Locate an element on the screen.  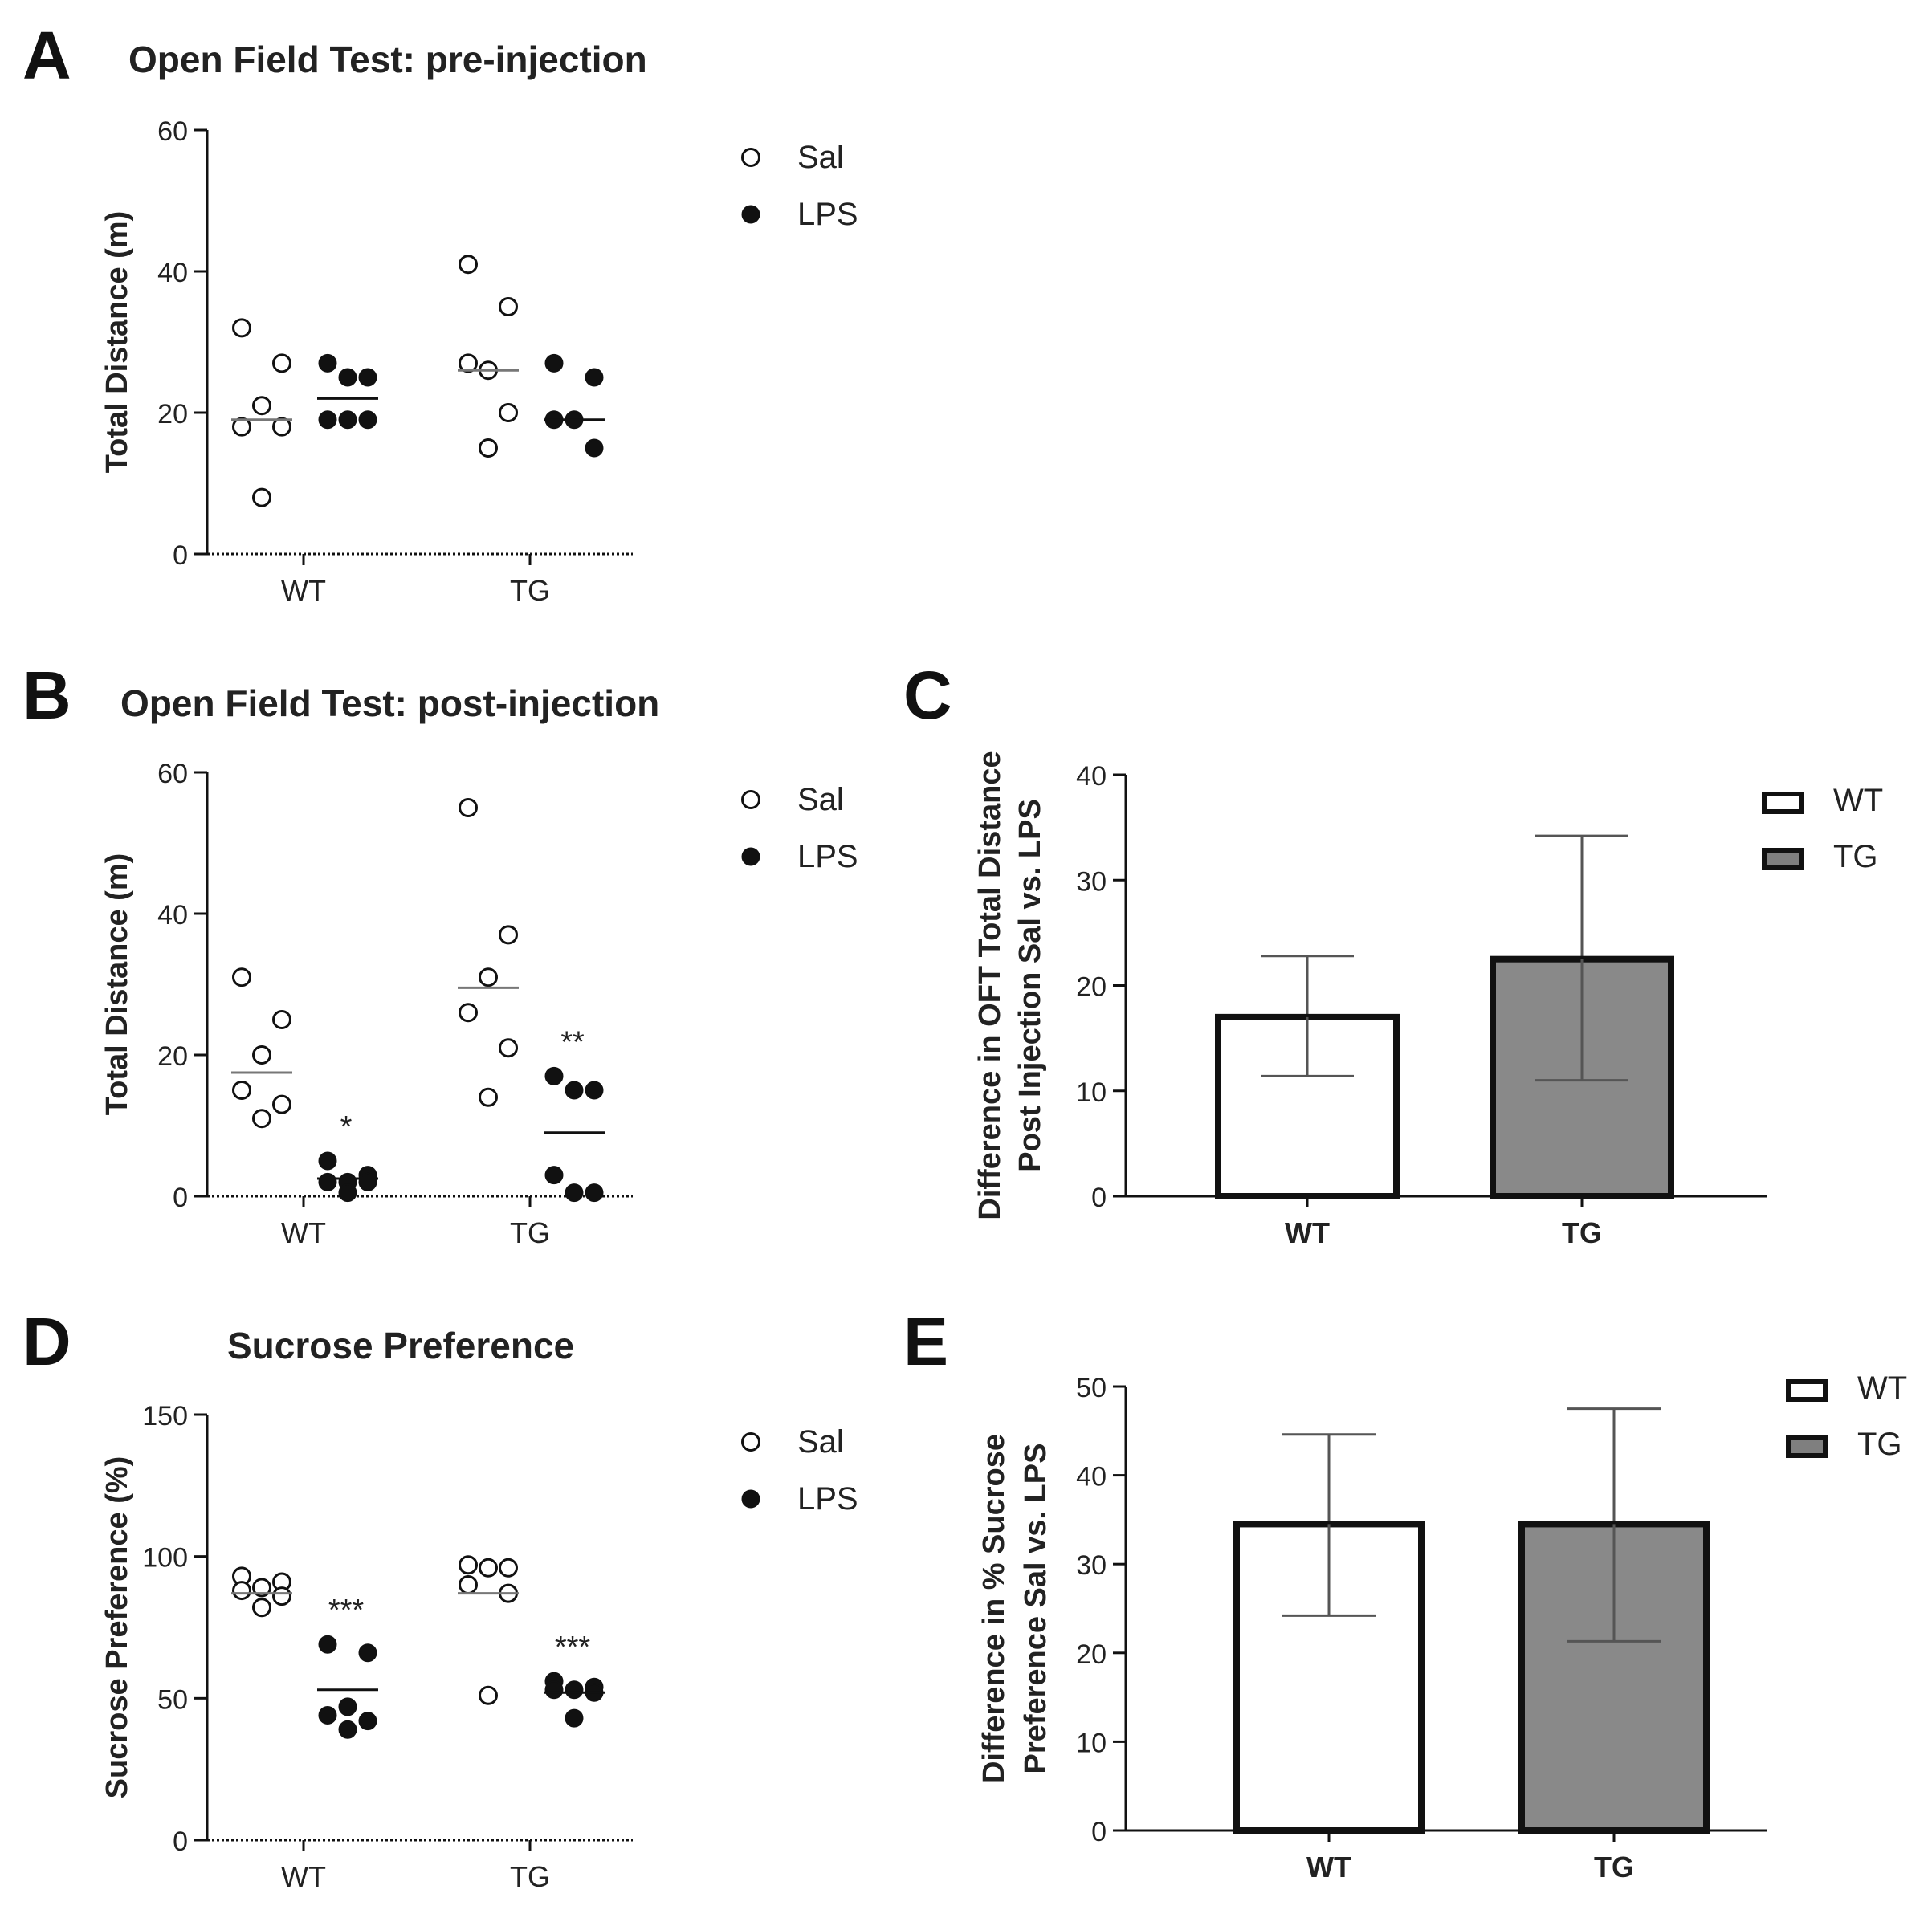
panel-letter-c: C is located at coordinates (927, 695).